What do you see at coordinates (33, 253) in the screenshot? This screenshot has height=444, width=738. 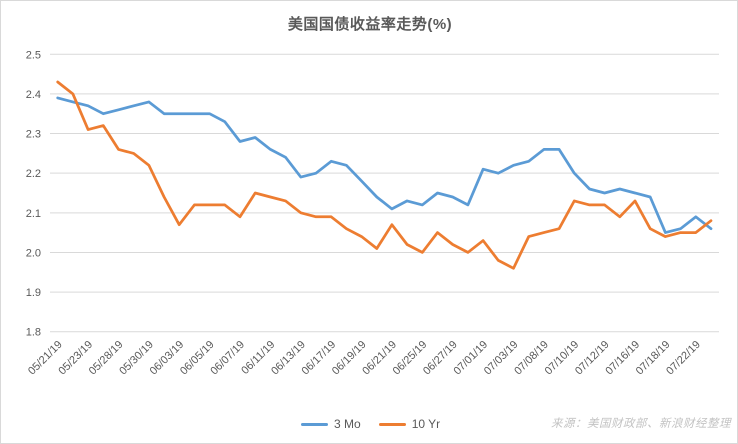 I see `y-tick-label: 2.0` at bounding box center [33, 253].